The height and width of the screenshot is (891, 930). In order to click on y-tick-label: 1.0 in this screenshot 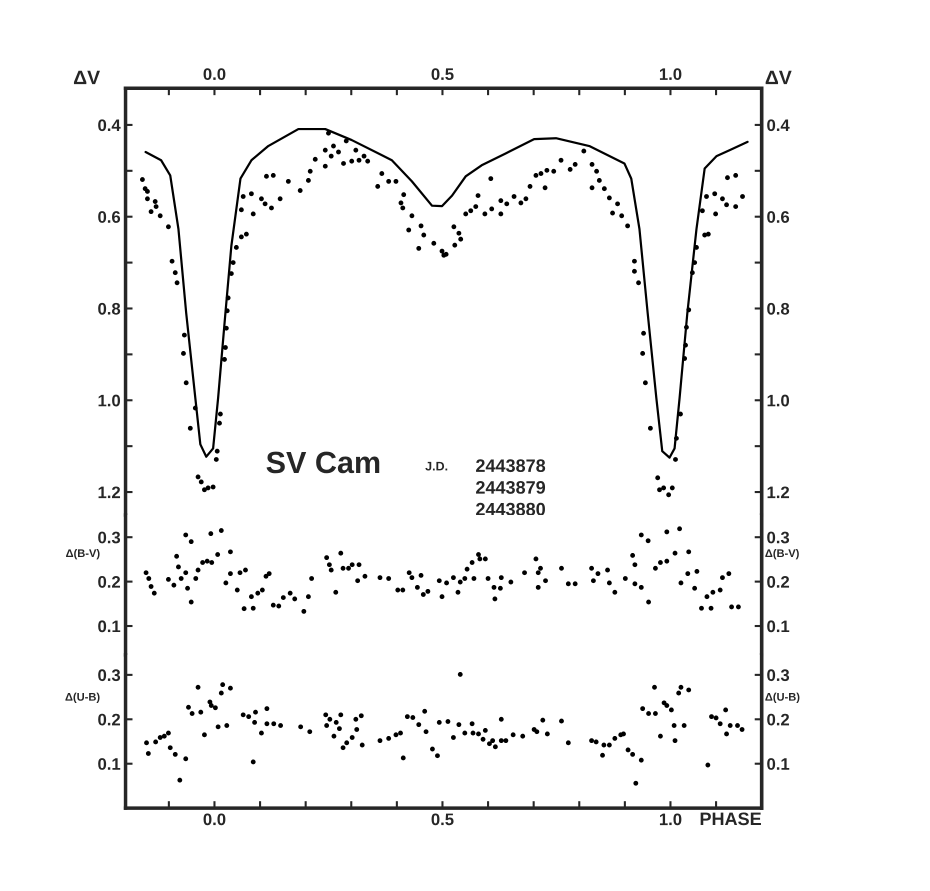, I will do `click(109, 400)`.